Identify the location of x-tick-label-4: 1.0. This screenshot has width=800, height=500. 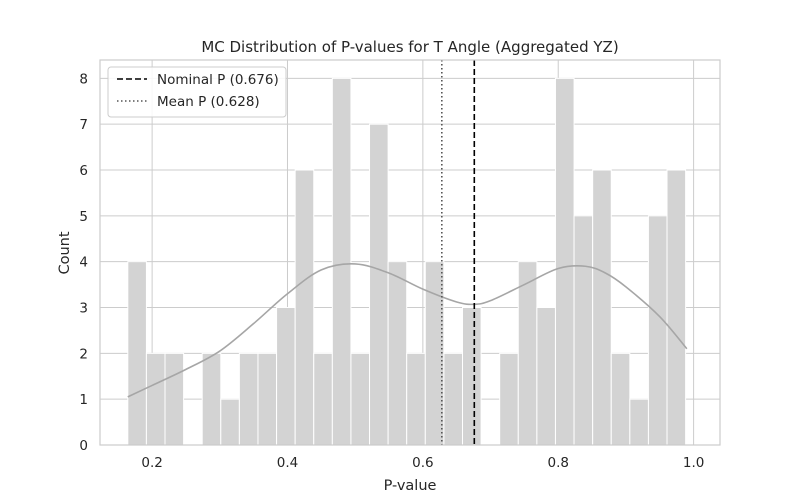
(693, 463).